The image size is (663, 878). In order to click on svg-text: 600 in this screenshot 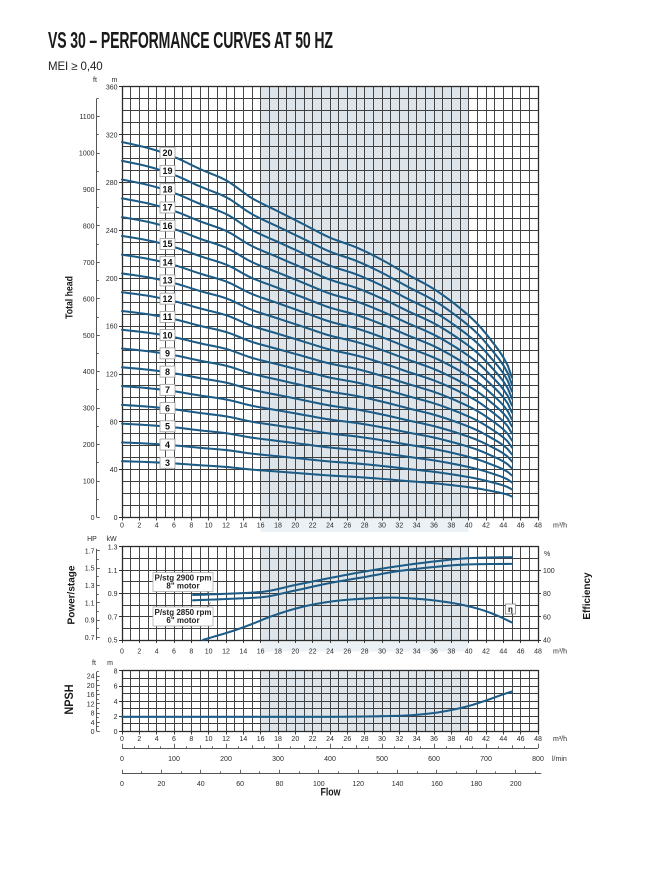, I will do `click(89, 299)`.